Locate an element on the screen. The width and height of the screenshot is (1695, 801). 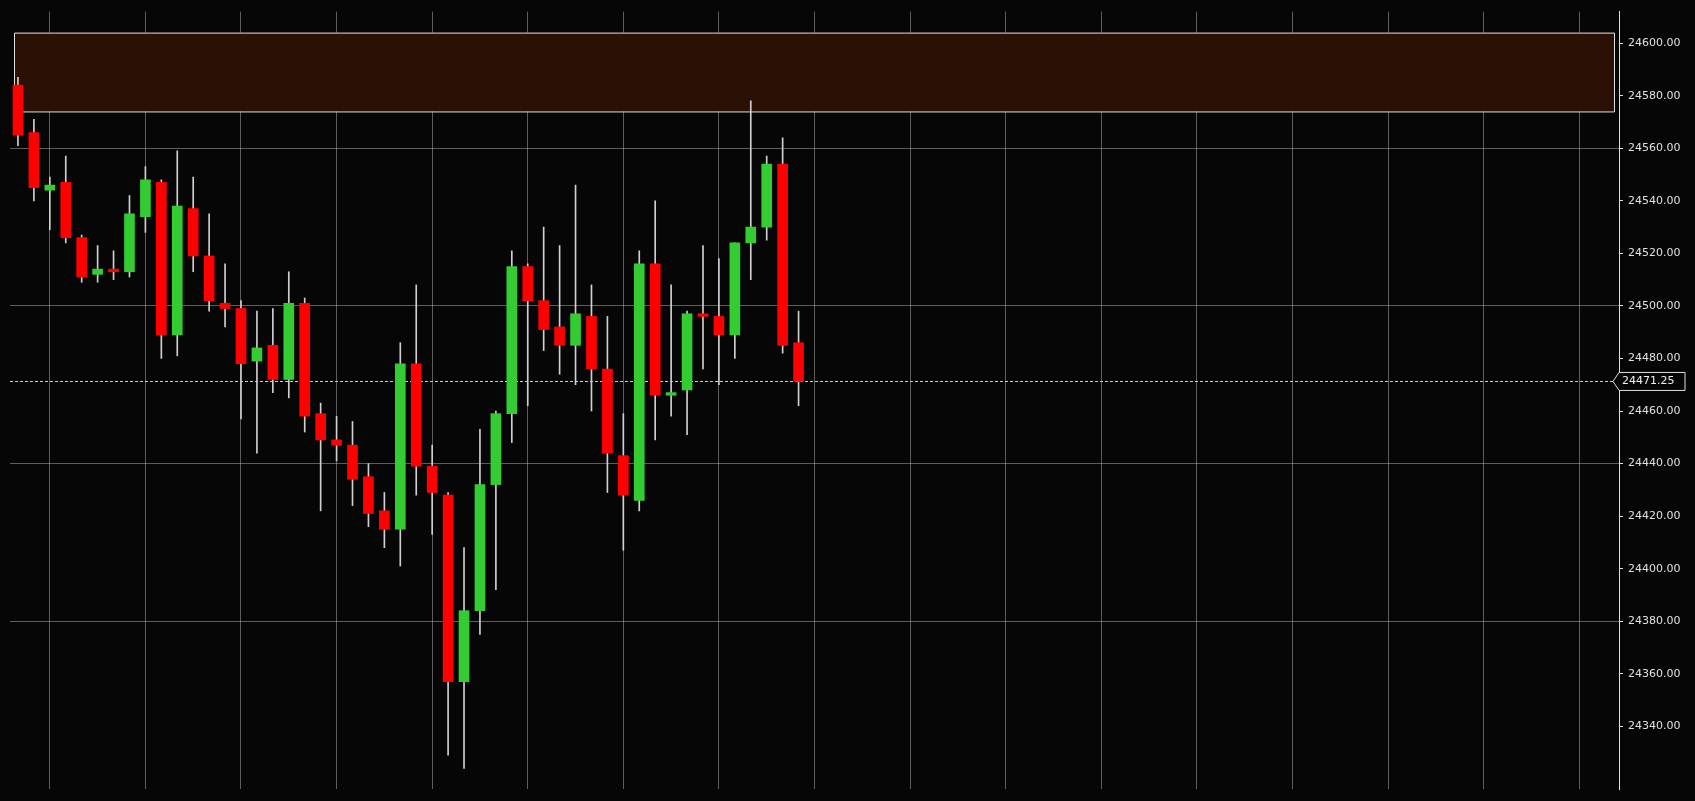
y-tick-label: 24600.00 is located at coordinates (1654, 42).